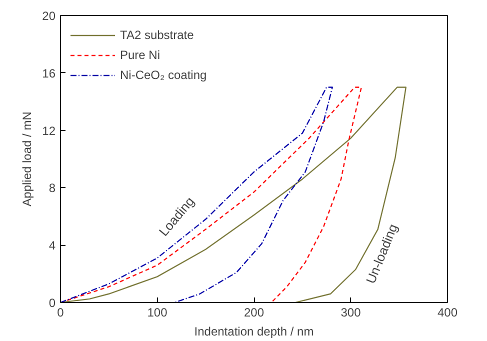 This screenshot has height=341, width=487. What do you see at coordinates (49, 16) in the screenshot?
I see `y-tick-label: 20` at bounding box center [49, 16].